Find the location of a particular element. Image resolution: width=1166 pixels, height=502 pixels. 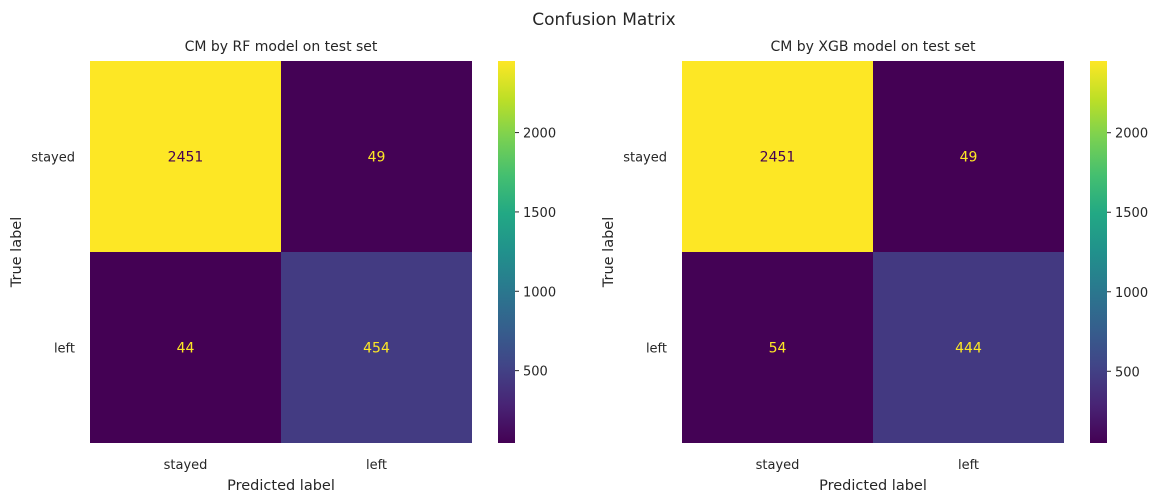

figure-title: Confusion Matrix is located at coordinates (604, 20).